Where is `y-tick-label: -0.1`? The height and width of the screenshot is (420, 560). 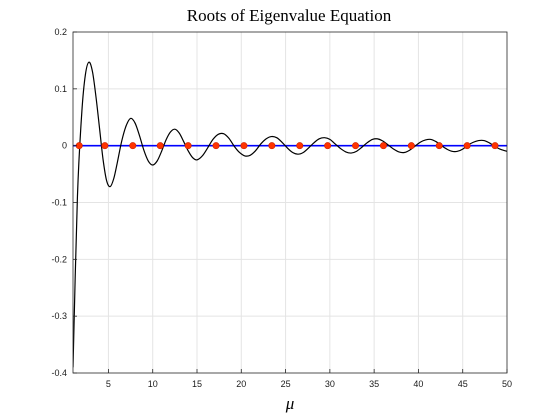 y-tick-label: -0.1 is located at coordinates (59, 203).